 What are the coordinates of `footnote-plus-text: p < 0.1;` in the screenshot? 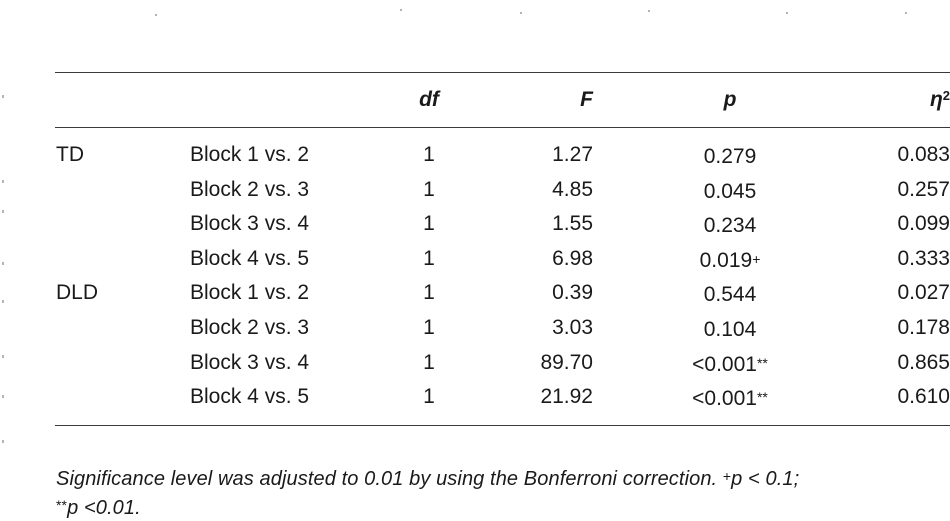 It's located at (765, 479).